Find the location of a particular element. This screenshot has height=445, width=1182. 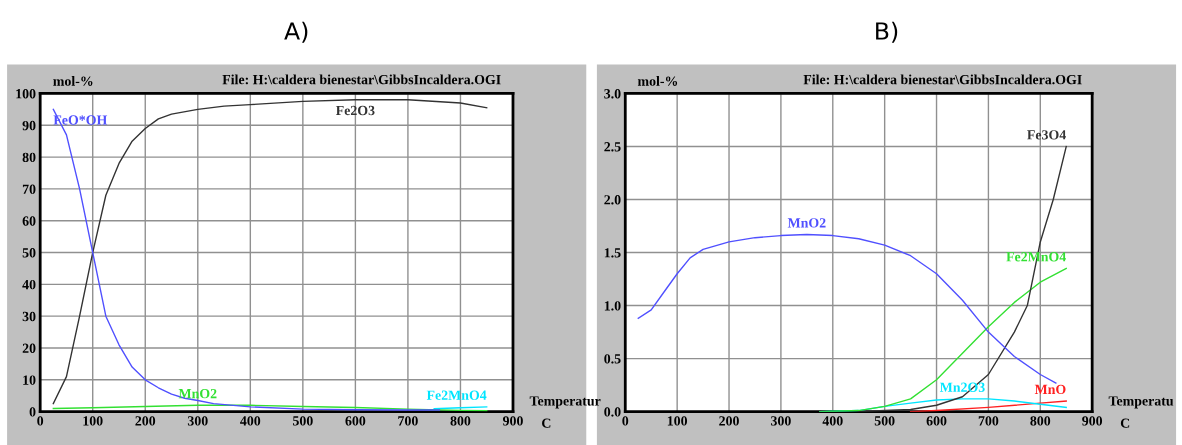

y-tick-label: 90 is located at coordinates (29, 125).